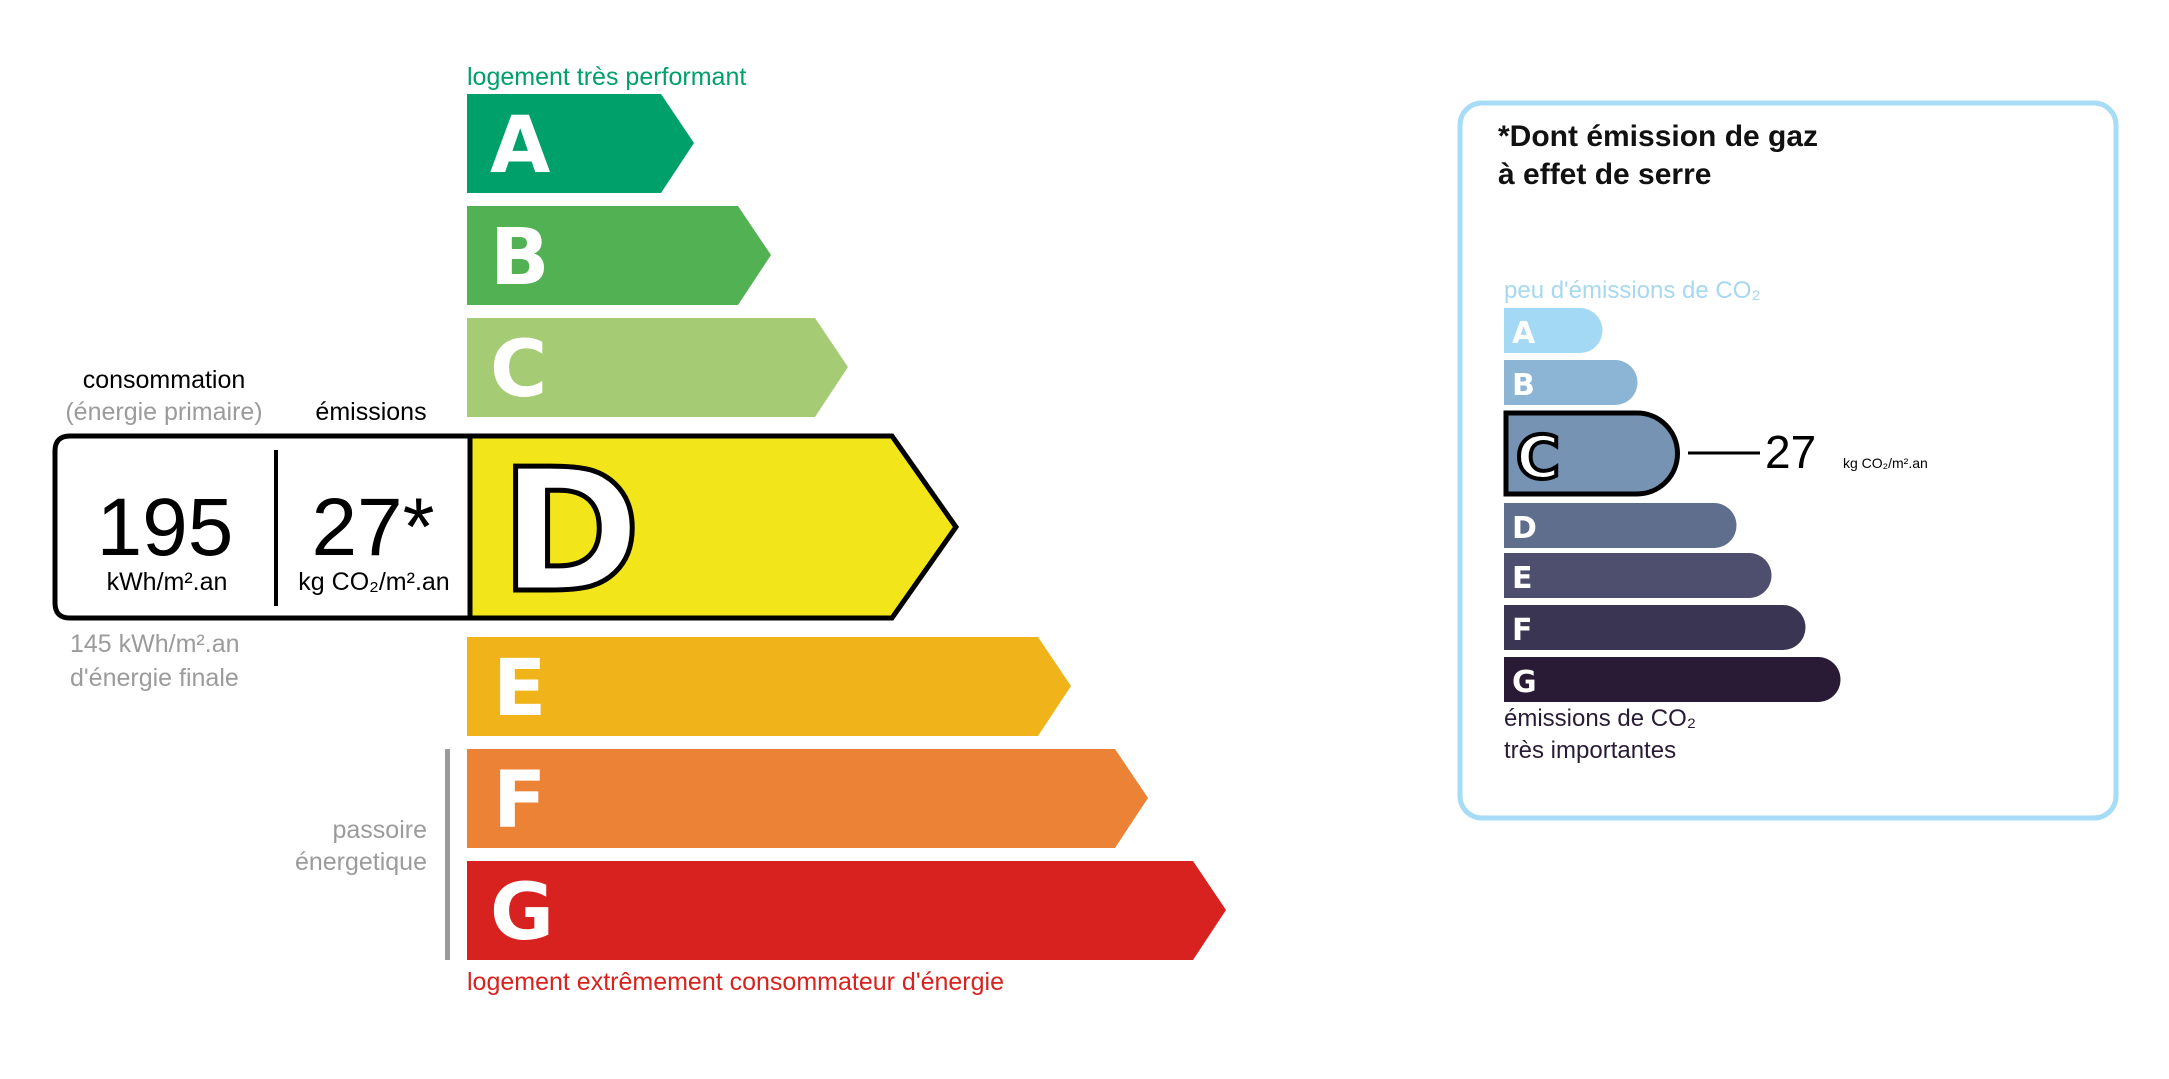 The height and width of the screenshot is (1079, 2169). I want to click on dpe-letter-a: A, so click(520, 146).